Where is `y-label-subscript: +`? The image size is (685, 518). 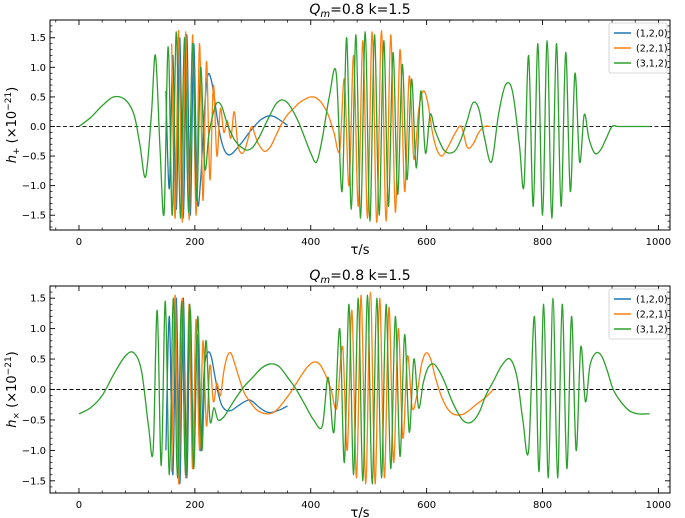 y-label-subscript: + is located at coordinates (17, 151).